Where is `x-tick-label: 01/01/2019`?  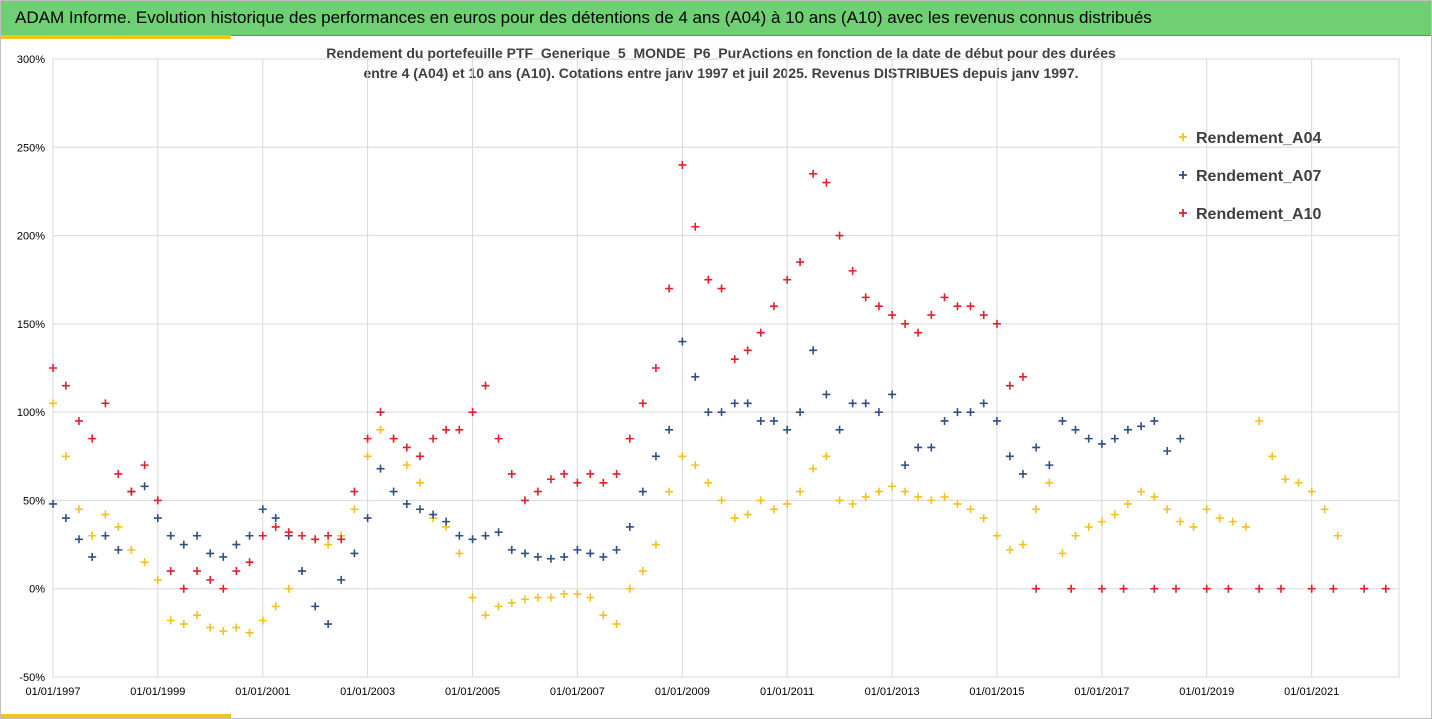
x-tick-label: 01/01/2019 is located at coordinates (1206, 692).